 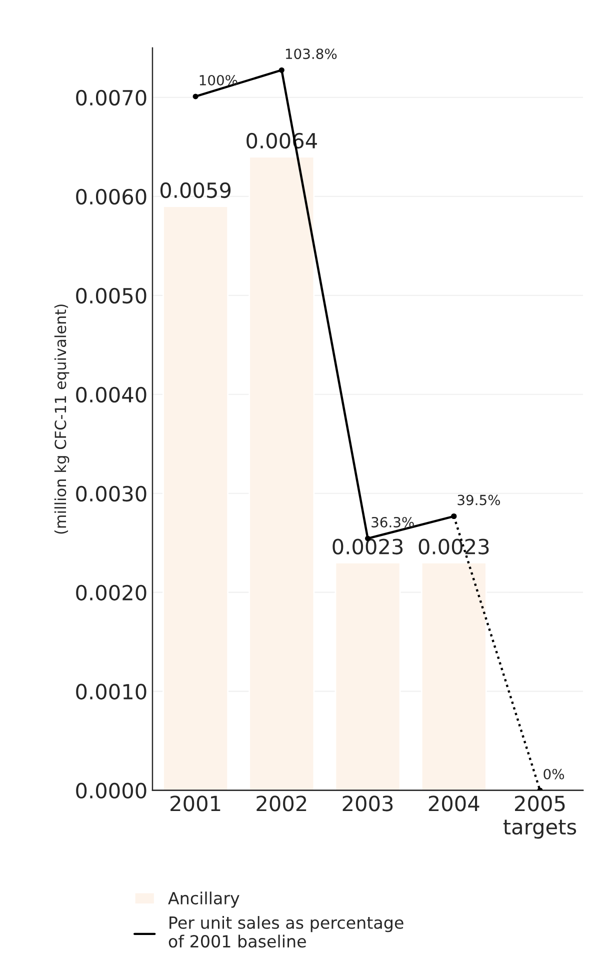 What do you see at coordinates (393, 522) in the screenshot?
I see `data-label: 36.3%` at bounding box center [393, 522].